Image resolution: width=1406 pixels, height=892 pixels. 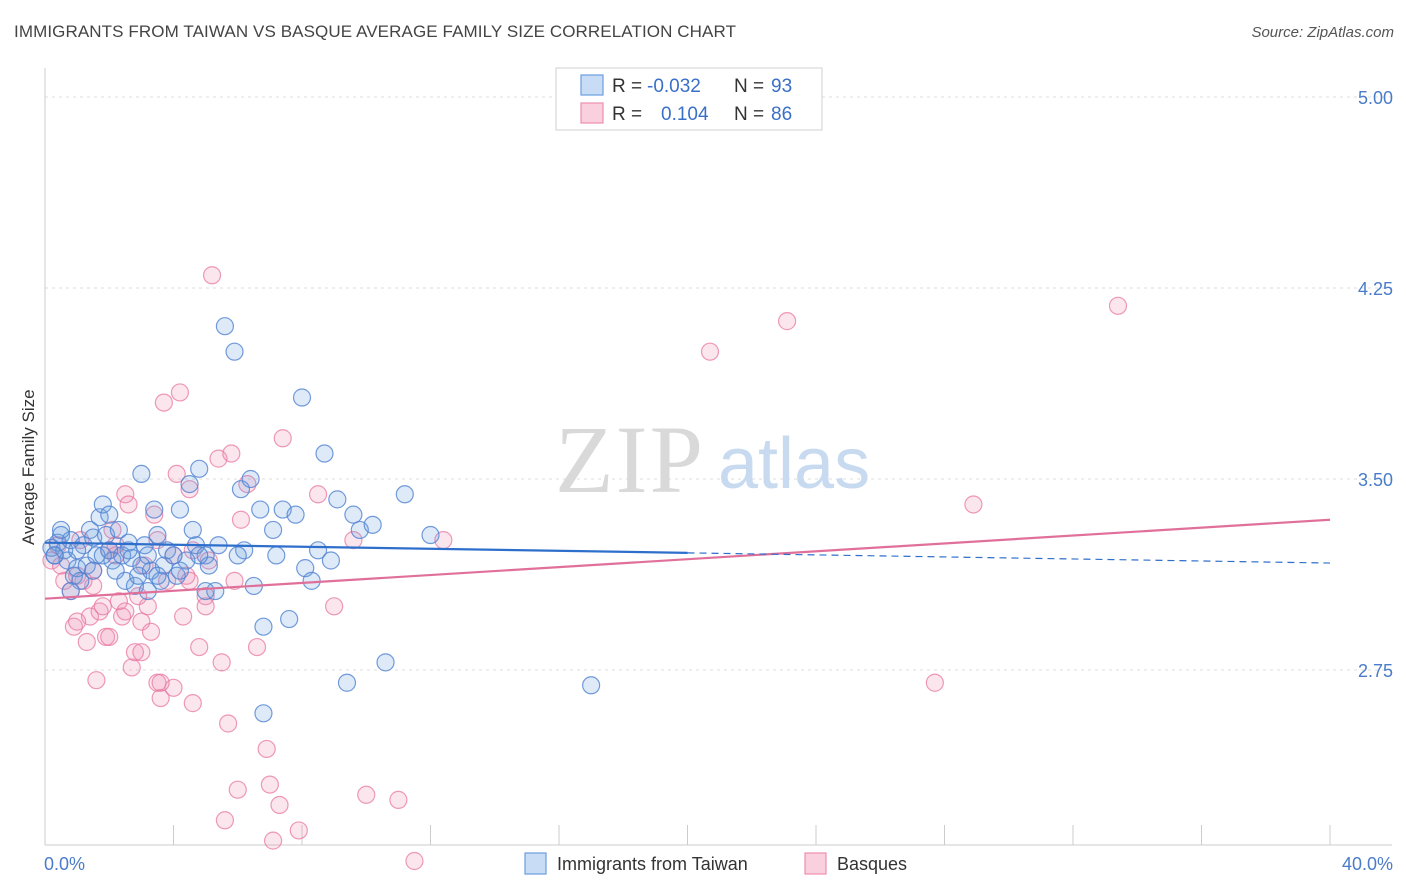 I want to click on source-credit: Source: ZipAtlas.com, so click(x=1322, y=32).